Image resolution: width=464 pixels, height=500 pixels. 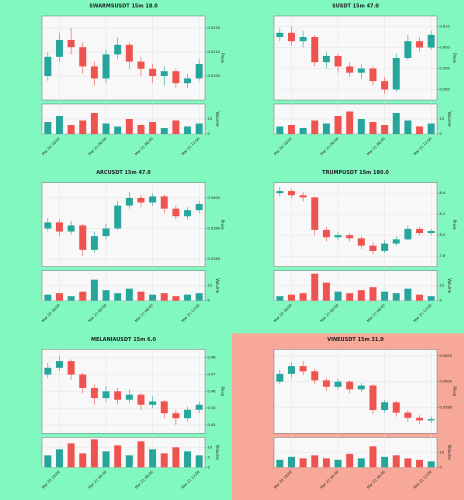 I want to click on v-tick-label: 5, so click(x=209, y=457).